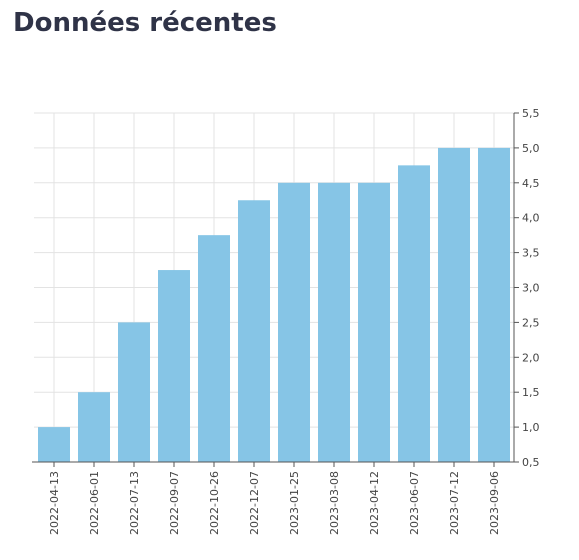  Describe the element at coordinates (294, 503) in the screenshot. I see `x-tick-label: 2023-01-25` at that location.